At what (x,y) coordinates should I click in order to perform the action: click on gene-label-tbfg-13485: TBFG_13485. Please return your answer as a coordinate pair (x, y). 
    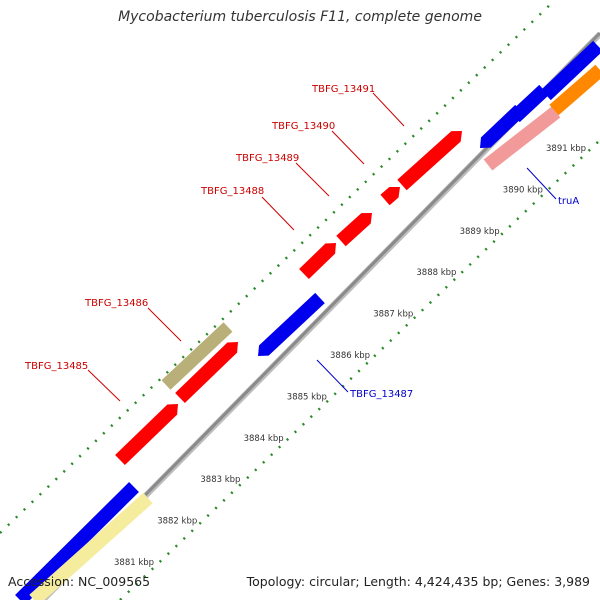
    Looking at the image, I should click on (56, 366).